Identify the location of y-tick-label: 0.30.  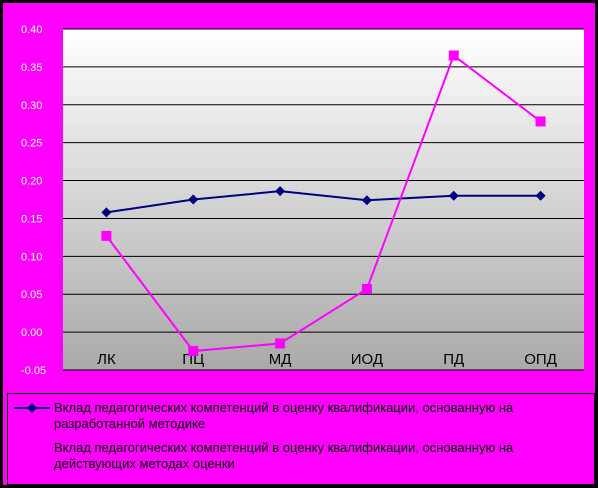
(31, 106).